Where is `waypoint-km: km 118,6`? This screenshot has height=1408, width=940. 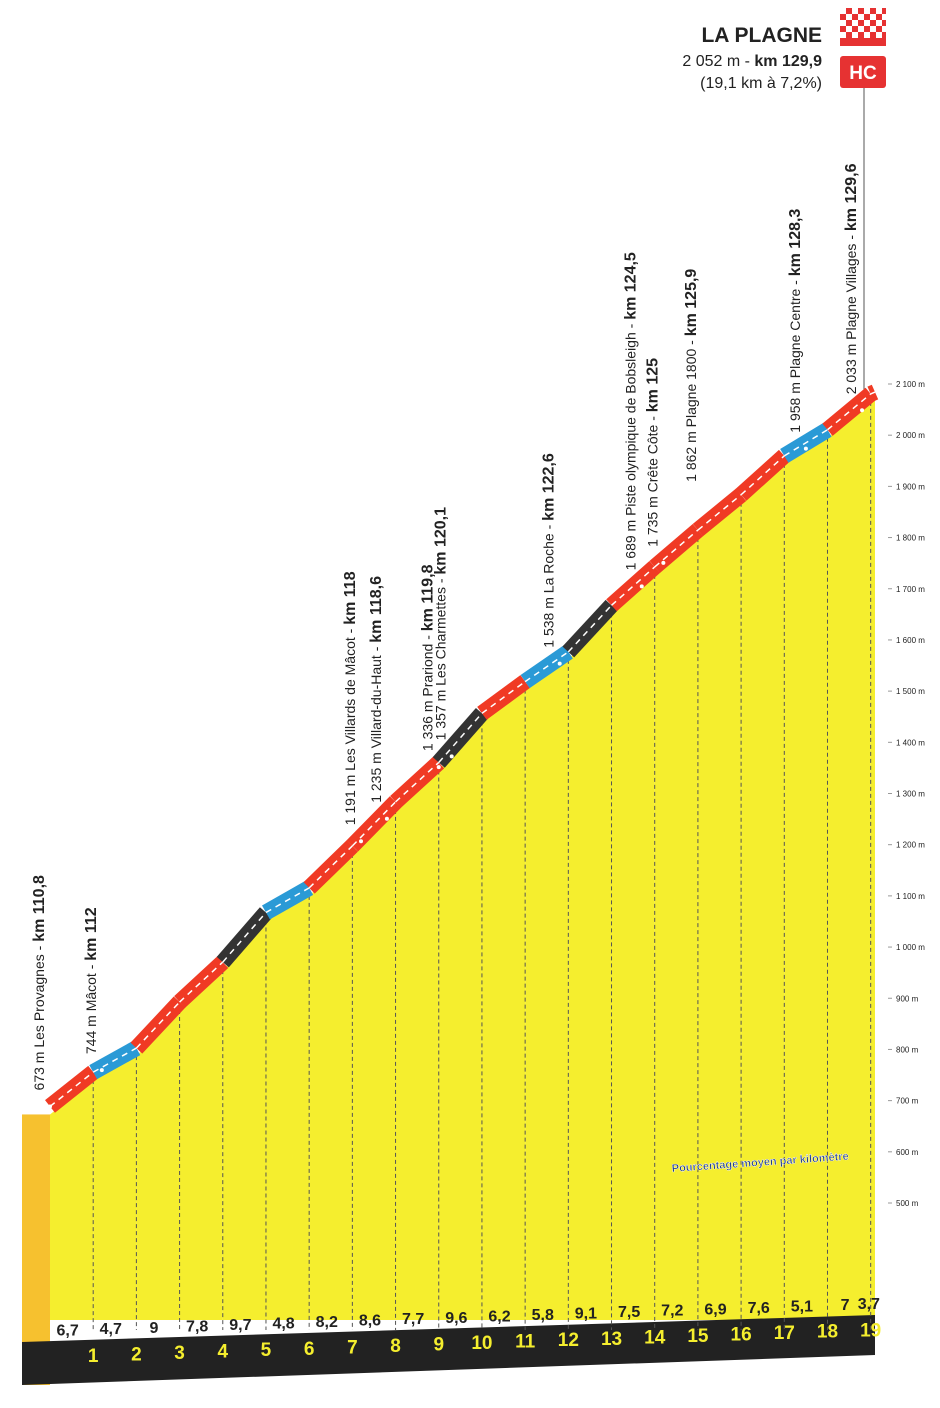
waypoint-km: km 118,6 is located at coordinates (376, 609).